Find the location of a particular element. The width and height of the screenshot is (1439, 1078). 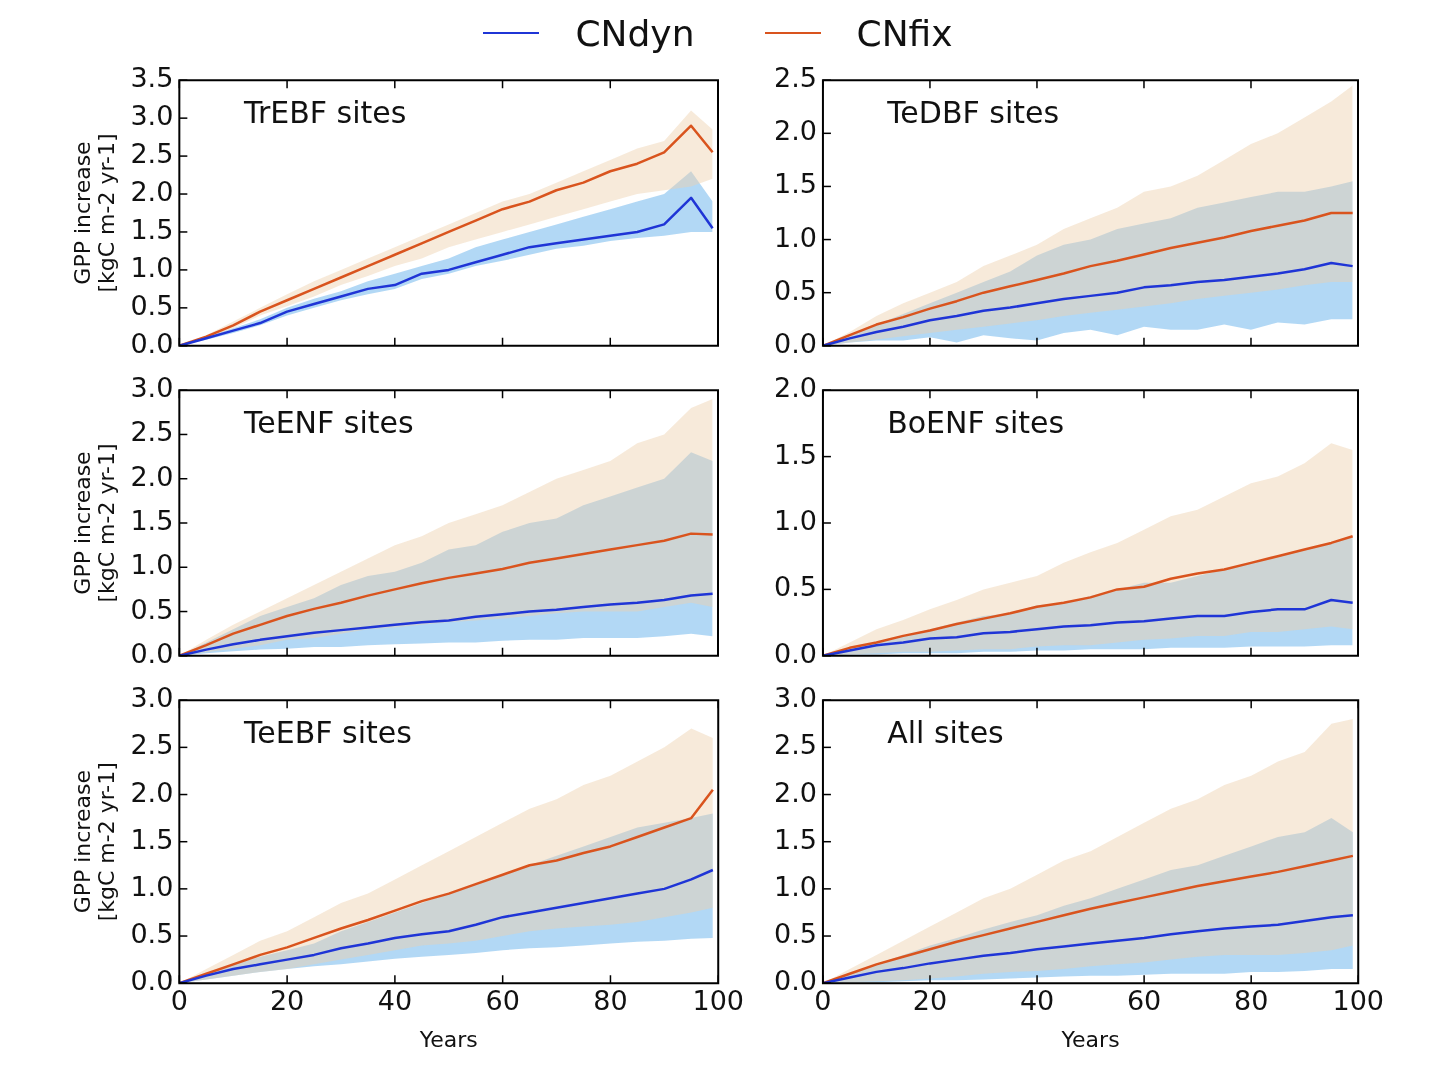

legend-label: CNdyn is located at coordinates (635, 33).